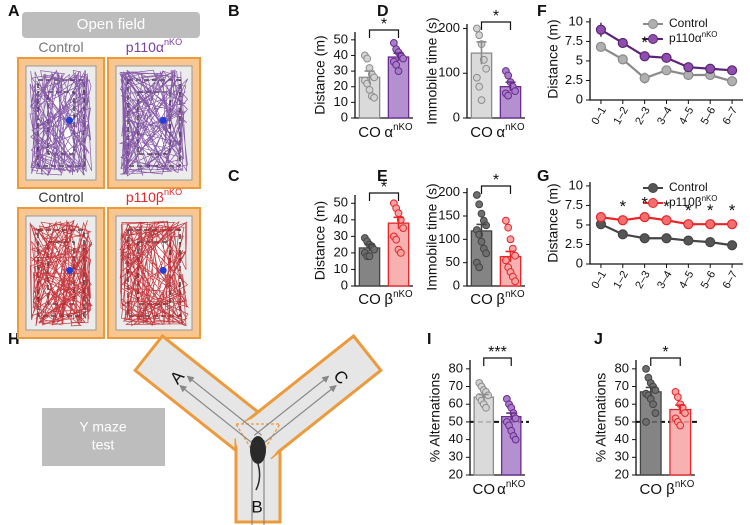  Describe the element at coordinates (341, 218) in the screenshot. I see `y-tick-label: 40` at that location.